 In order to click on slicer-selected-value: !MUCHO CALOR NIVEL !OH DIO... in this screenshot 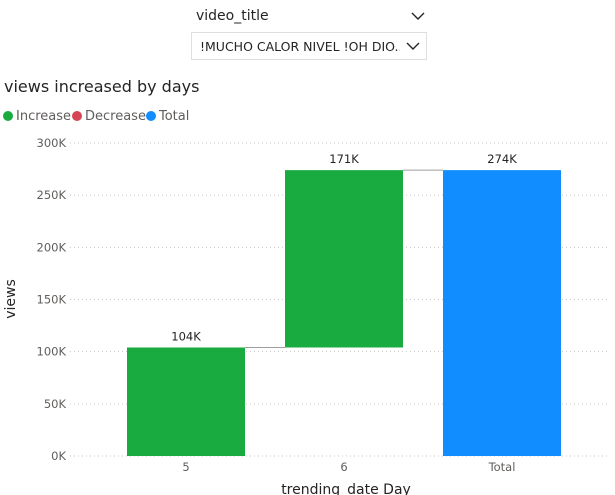, I will do `click(300, 46)`.